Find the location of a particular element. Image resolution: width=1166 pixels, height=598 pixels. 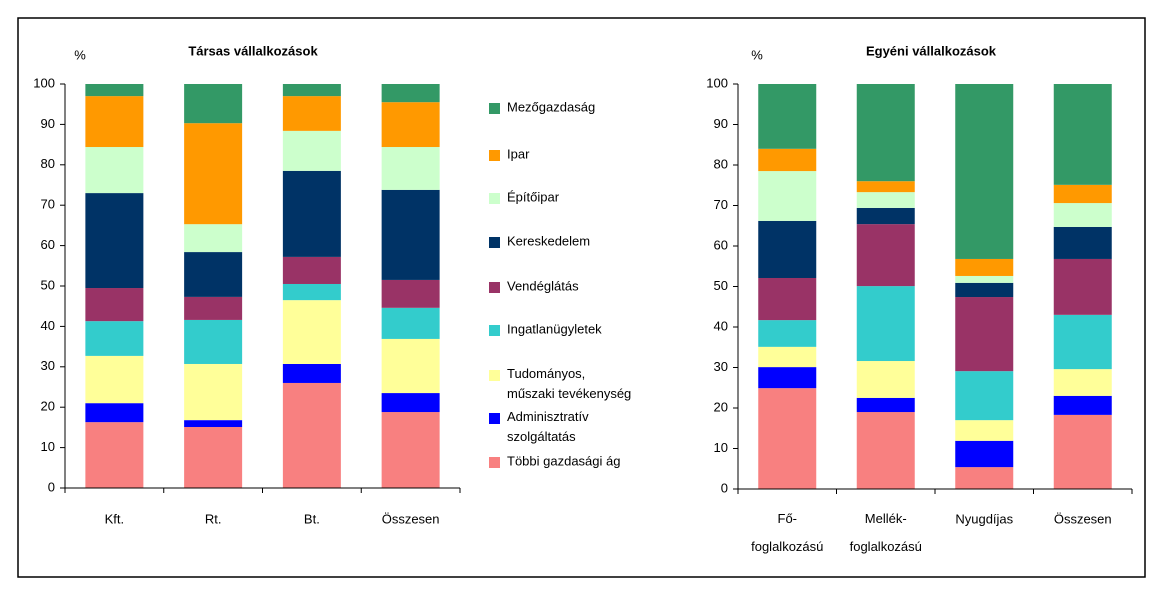

legend-label: Ipar is located at coordinates (518, 153).